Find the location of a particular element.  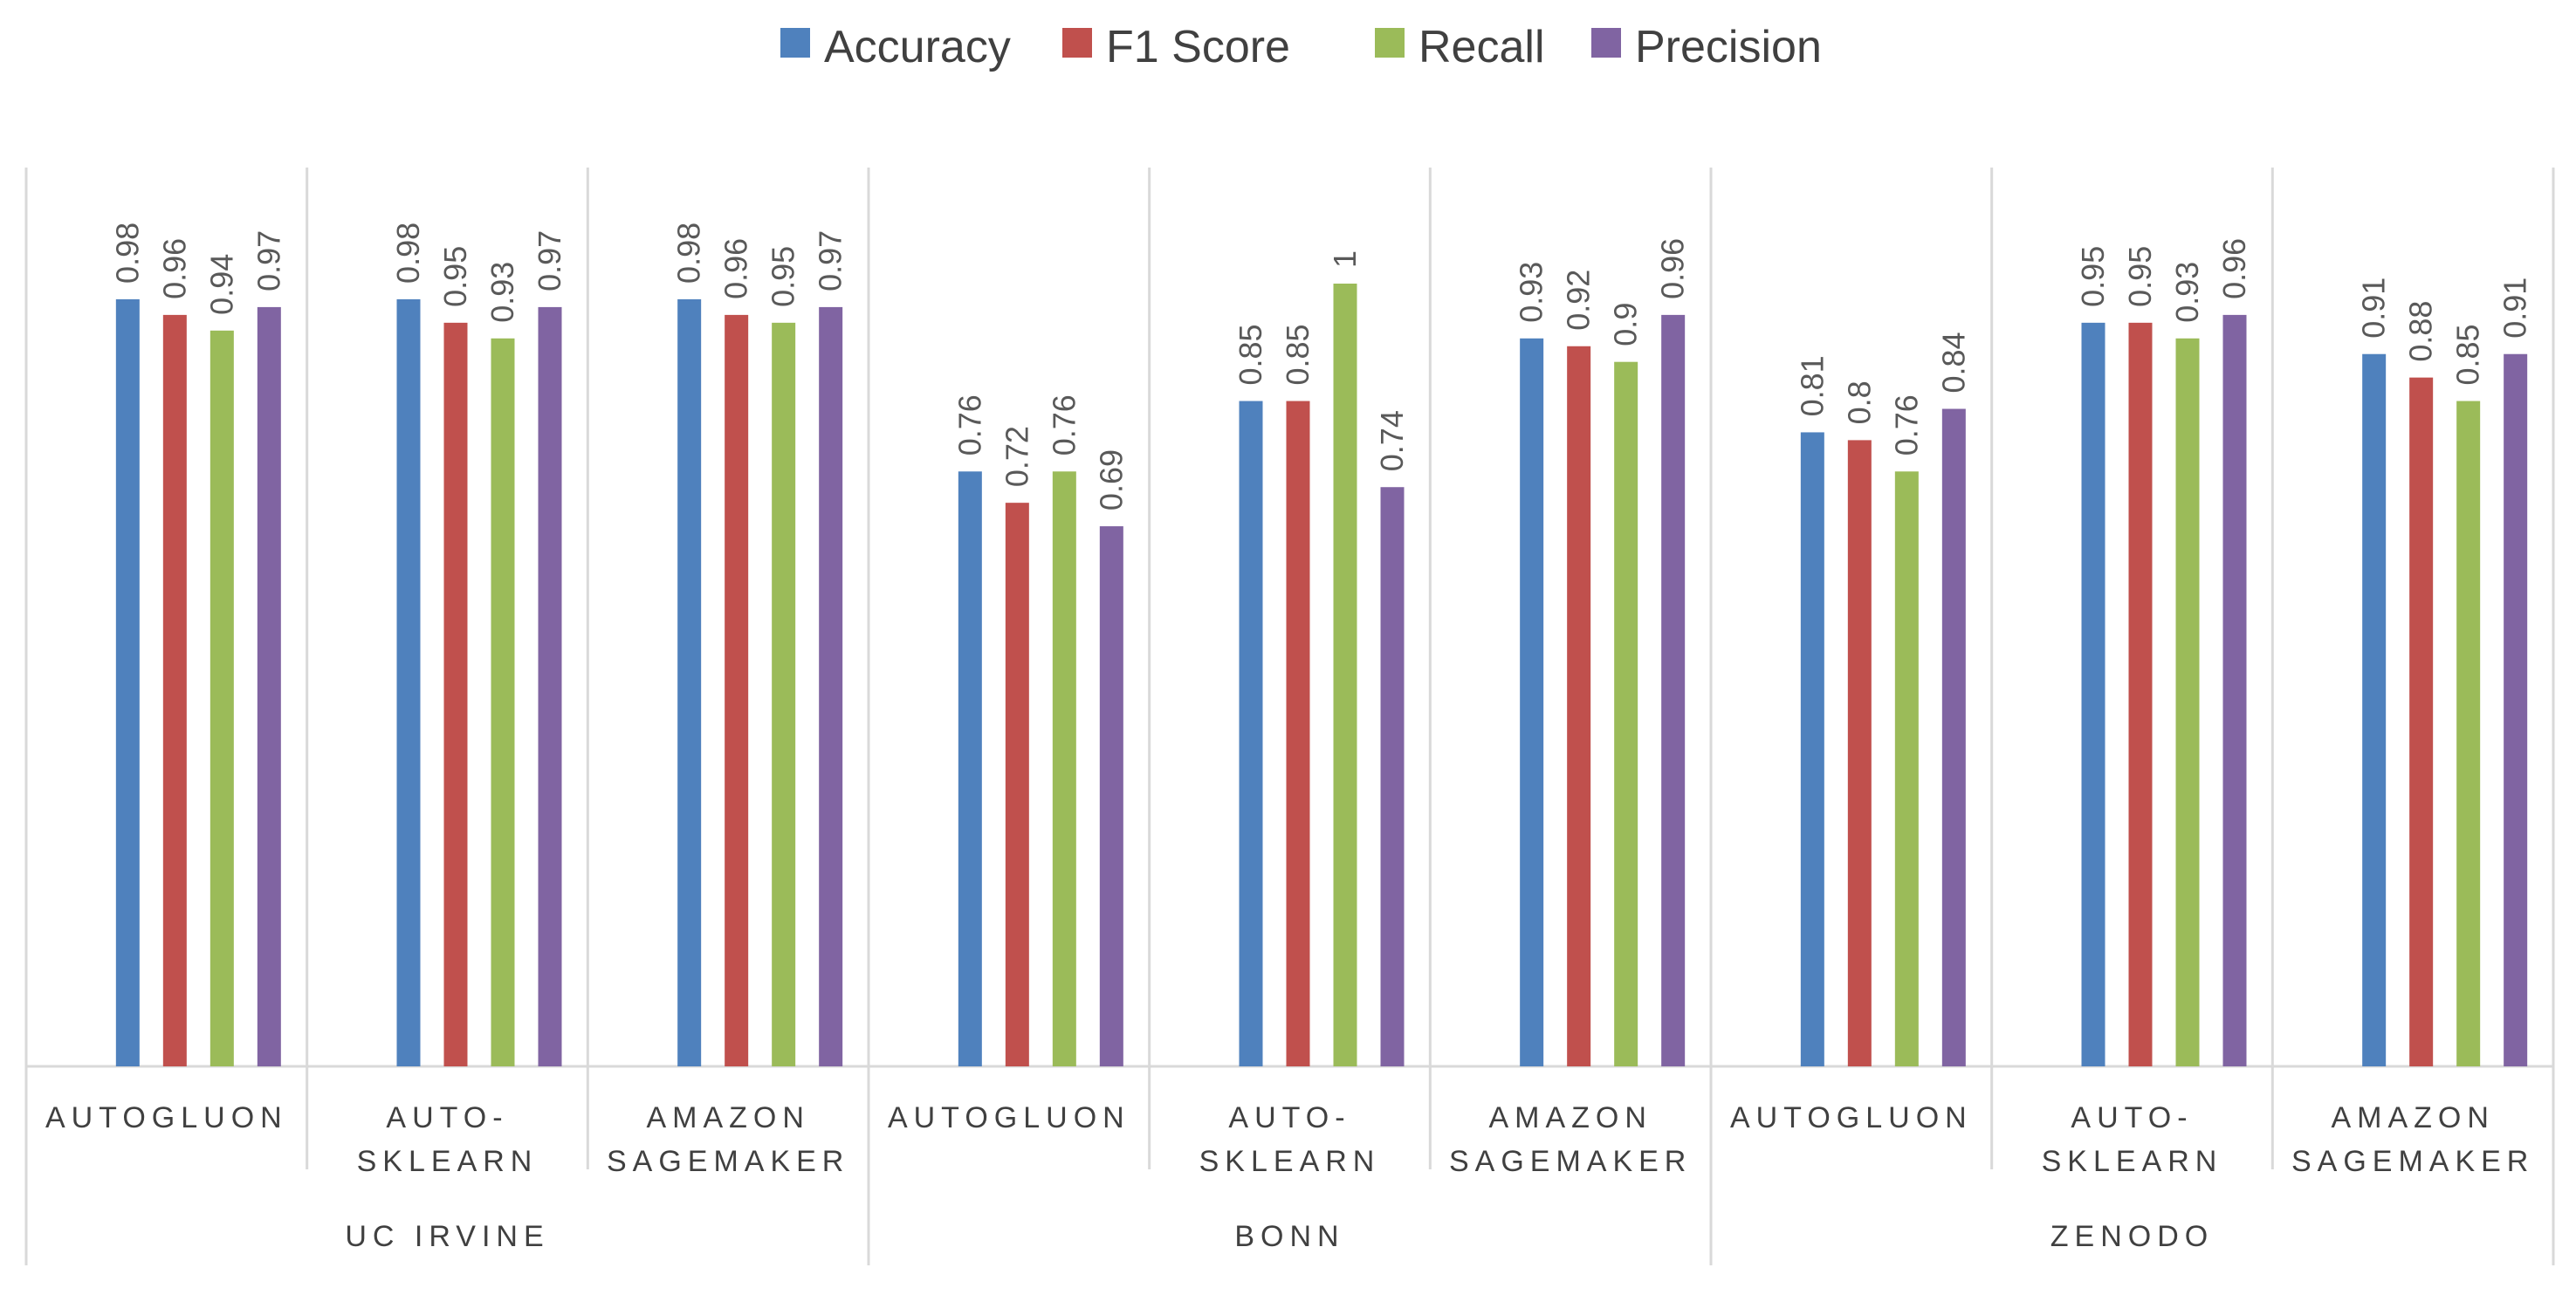

bar-zenodo-autogluon-recall is located at coordinates (1907, 768).